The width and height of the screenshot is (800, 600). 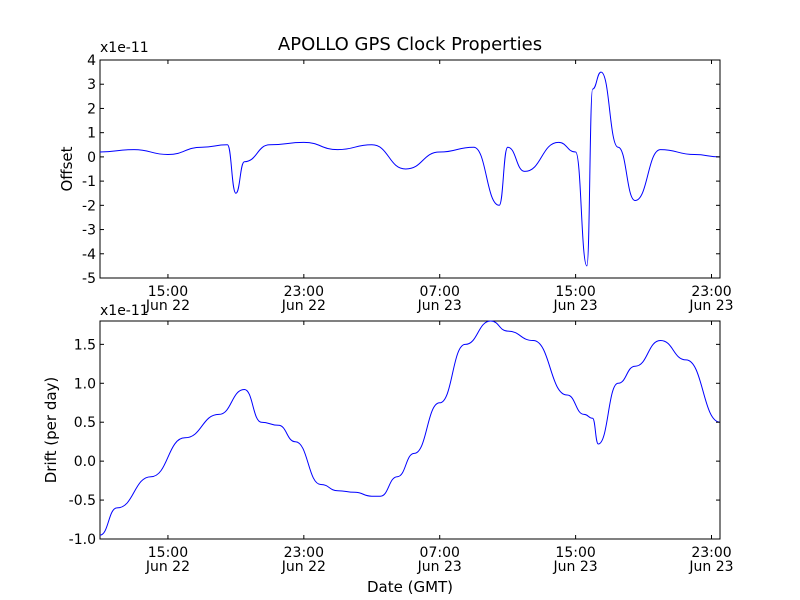 What do you see at coordinates (89, 206) in the screenshot?
I see `y-tick-label: -2` at bounding box center [89, 206].